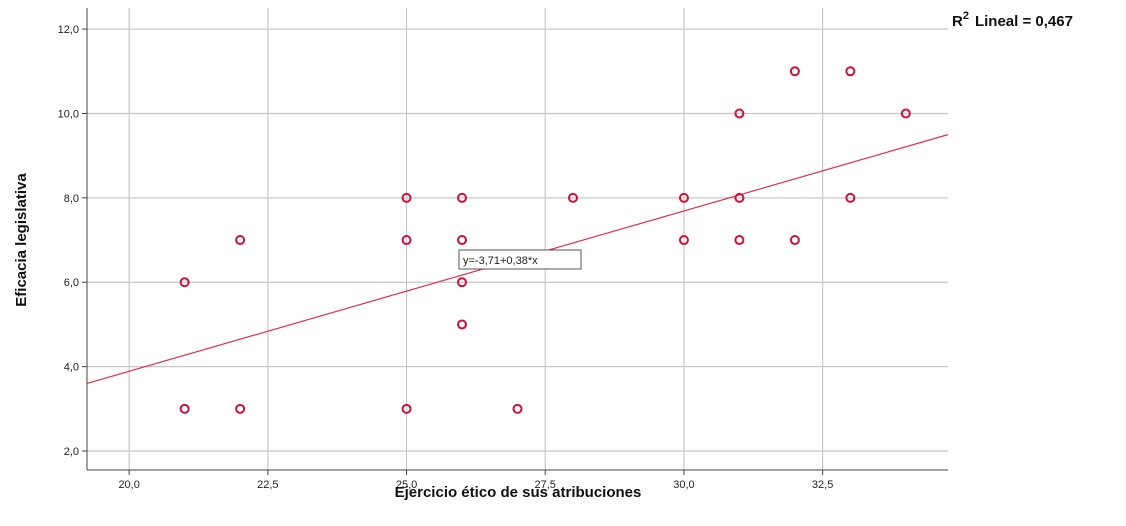 The height and width of the screenshot is (526, 1126). Describe the element at coordinates (128, 485) in the screenshot. I see `x-tick-label: 20,0` at that location.